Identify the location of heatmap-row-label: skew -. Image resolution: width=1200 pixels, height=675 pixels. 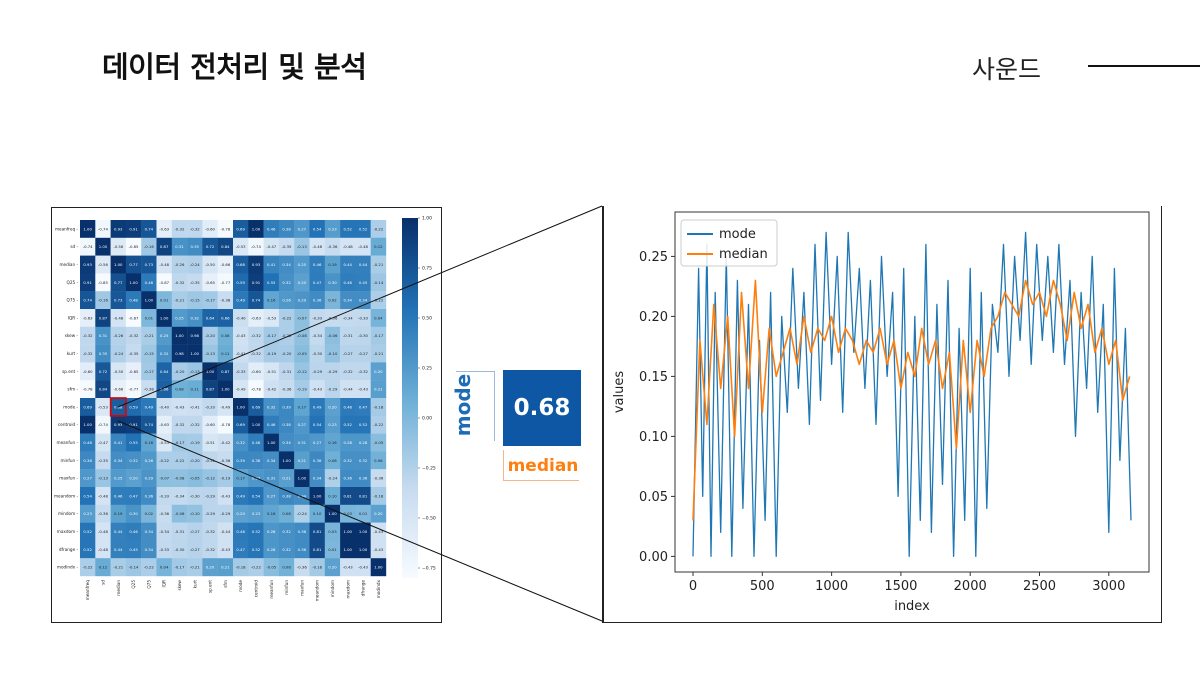
(72, 335).